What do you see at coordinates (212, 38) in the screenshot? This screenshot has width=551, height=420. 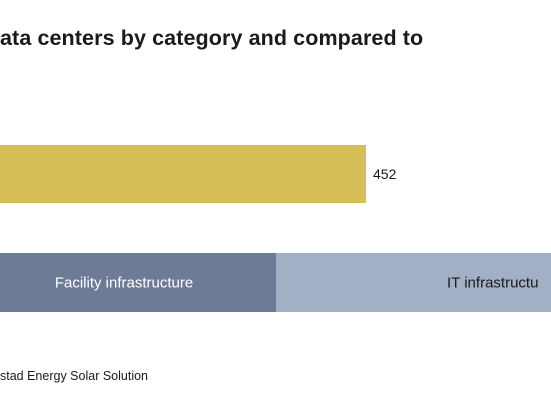 I see `chart-title: ata centers by category and compared to` at bounding box center [212, 38].